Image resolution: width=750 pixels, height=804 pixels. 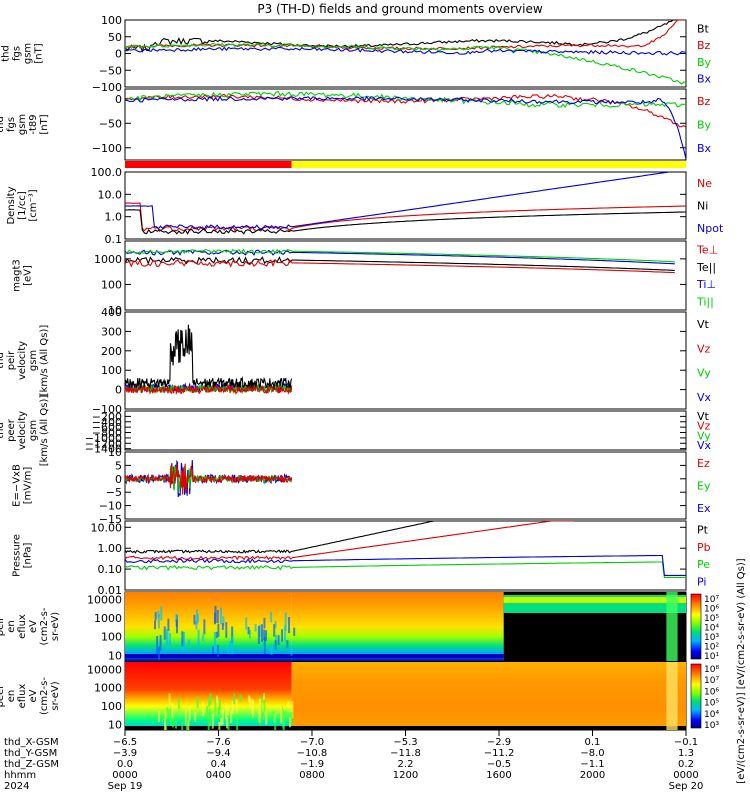 I want to click on xtick-label-hhmm: 0000, so click(x=124, y=775).